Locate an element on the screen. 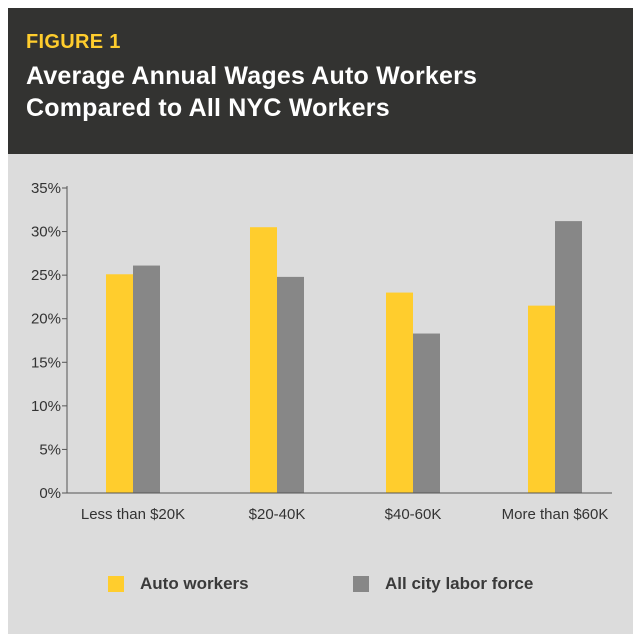 This screenshot has height=634, width=633. legend-label-city: All city labor force is located at coordinates (459, 583).